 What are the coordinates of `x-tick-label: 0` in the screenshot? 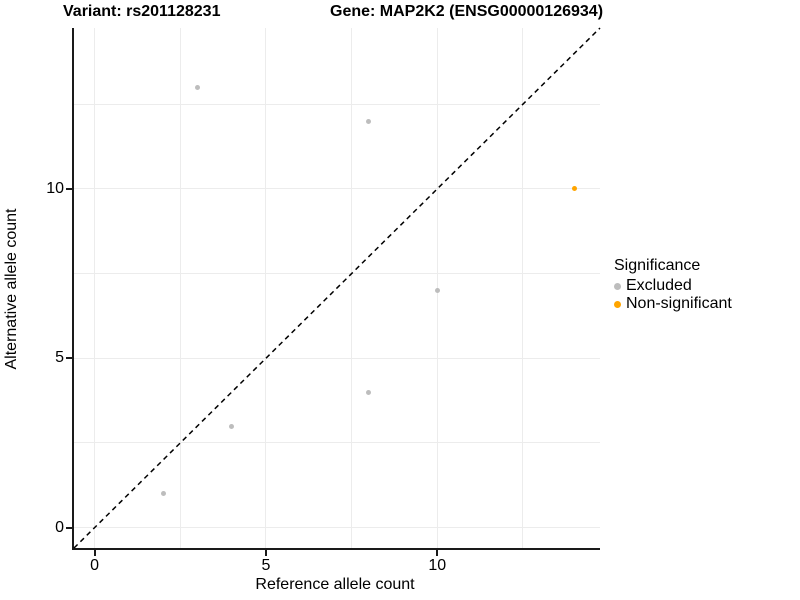 It's located at (94, 565).